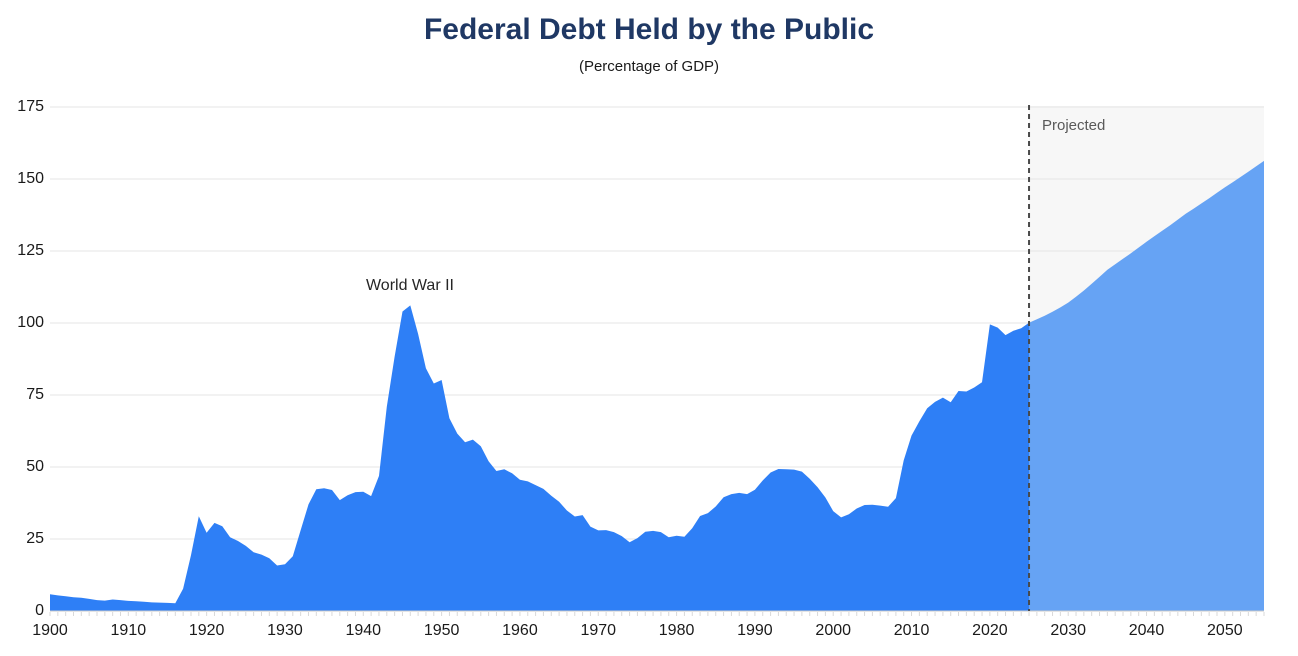  What do you see at coordinates (1146, 385) in the screenshot?
I see `projected-area` at bounding box center [1146, 385].